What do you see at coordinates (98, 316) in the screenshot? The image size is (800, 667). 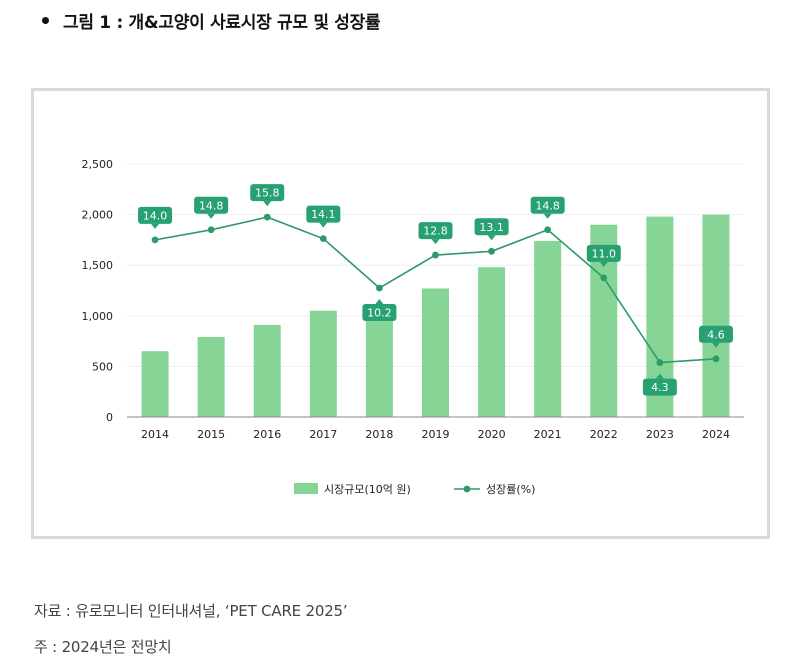 I see `y-tick-label: 1,000` at bounding box center [98, 316].